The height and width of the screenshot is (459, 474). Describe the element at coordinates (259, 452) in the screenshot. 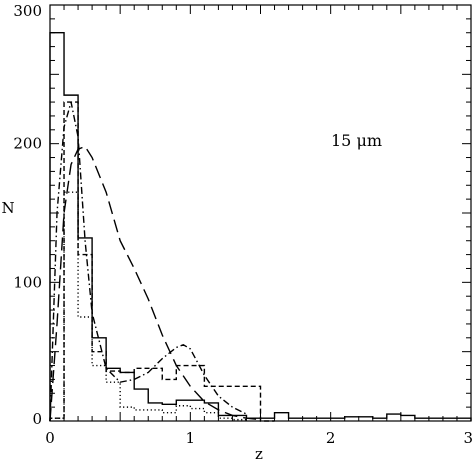

I see `x-axis-label: z` at that location.